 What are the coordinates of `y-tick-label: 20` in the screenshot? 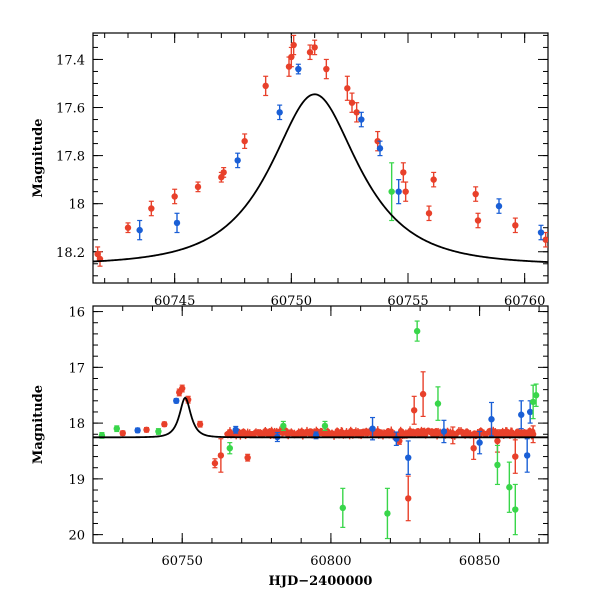 It's located at (76, 536).